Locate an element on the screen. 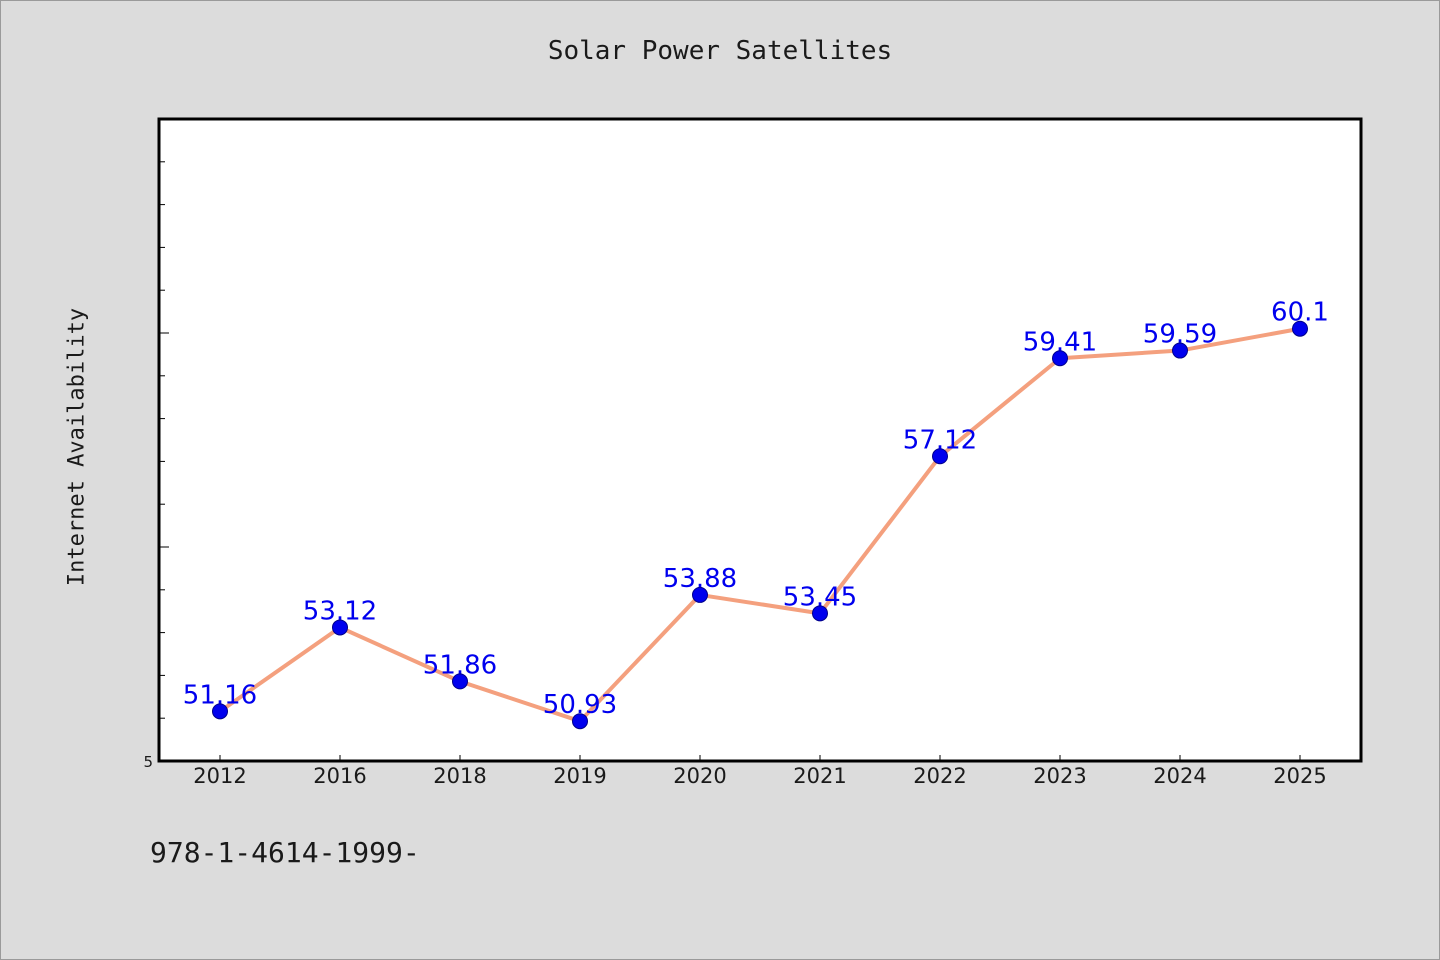  x-tick-label: 2021 is located at coordinates (819, 776).